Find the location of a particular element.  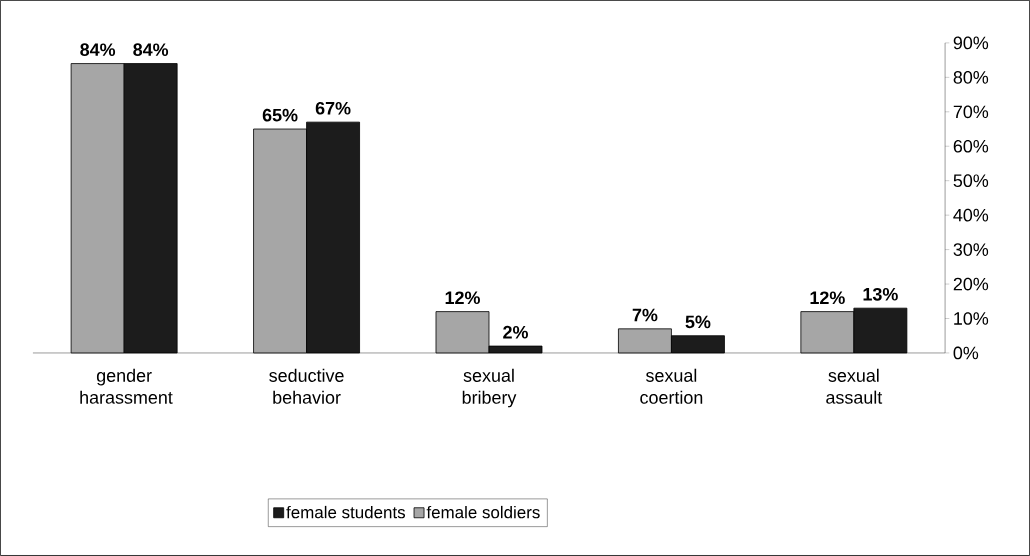

y-tick-label: 0% is located at coordinates (966, 353).